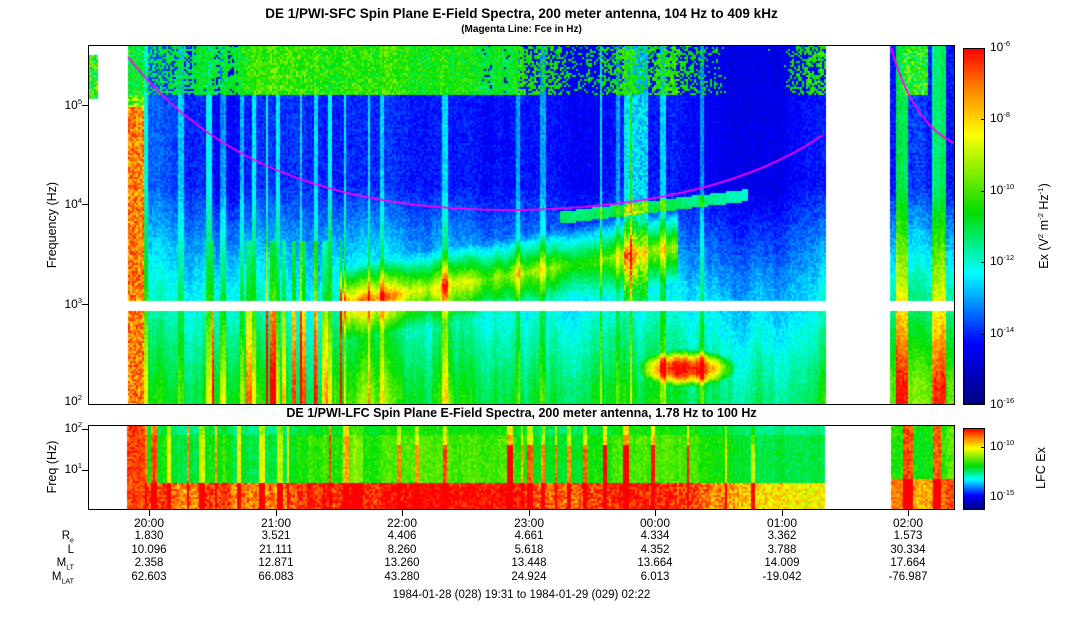  I want to click on sfc-cbar-tick-1e-12: 10-12, so click(1022, 261).